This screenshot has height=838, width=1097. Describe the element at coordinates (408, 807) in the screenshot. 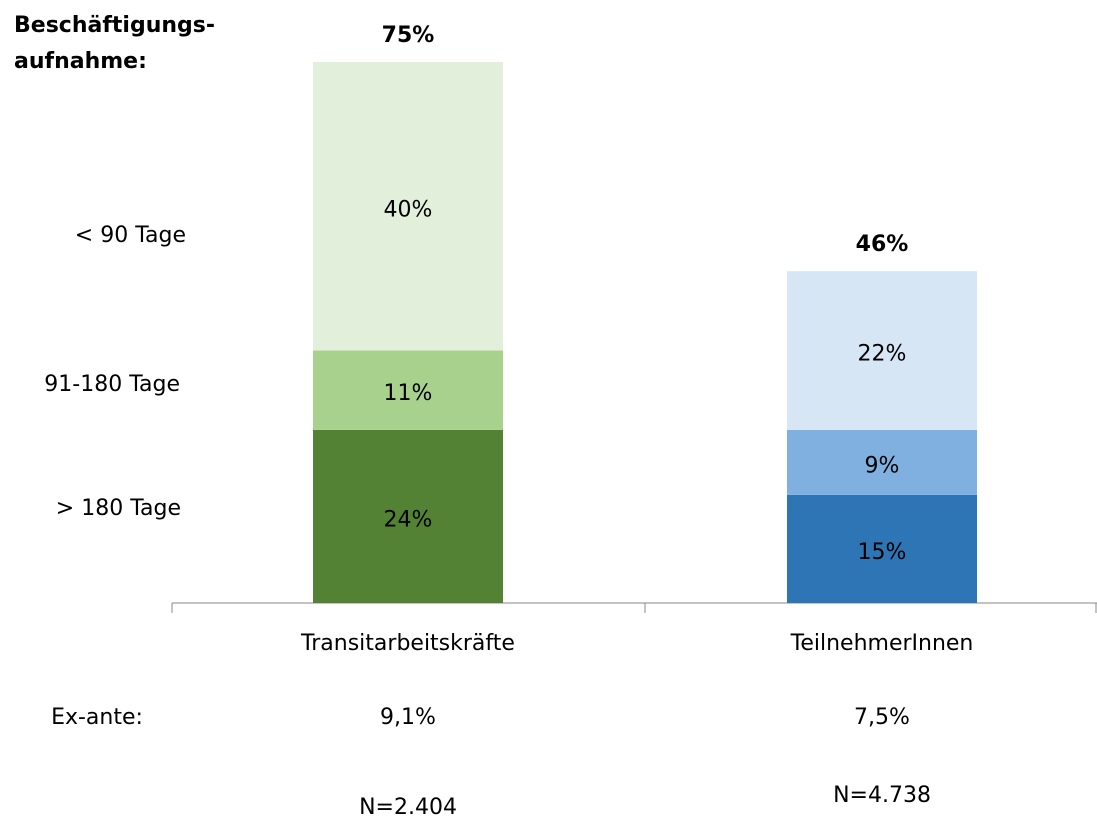

I see `n-label: N=2.404` at that location.